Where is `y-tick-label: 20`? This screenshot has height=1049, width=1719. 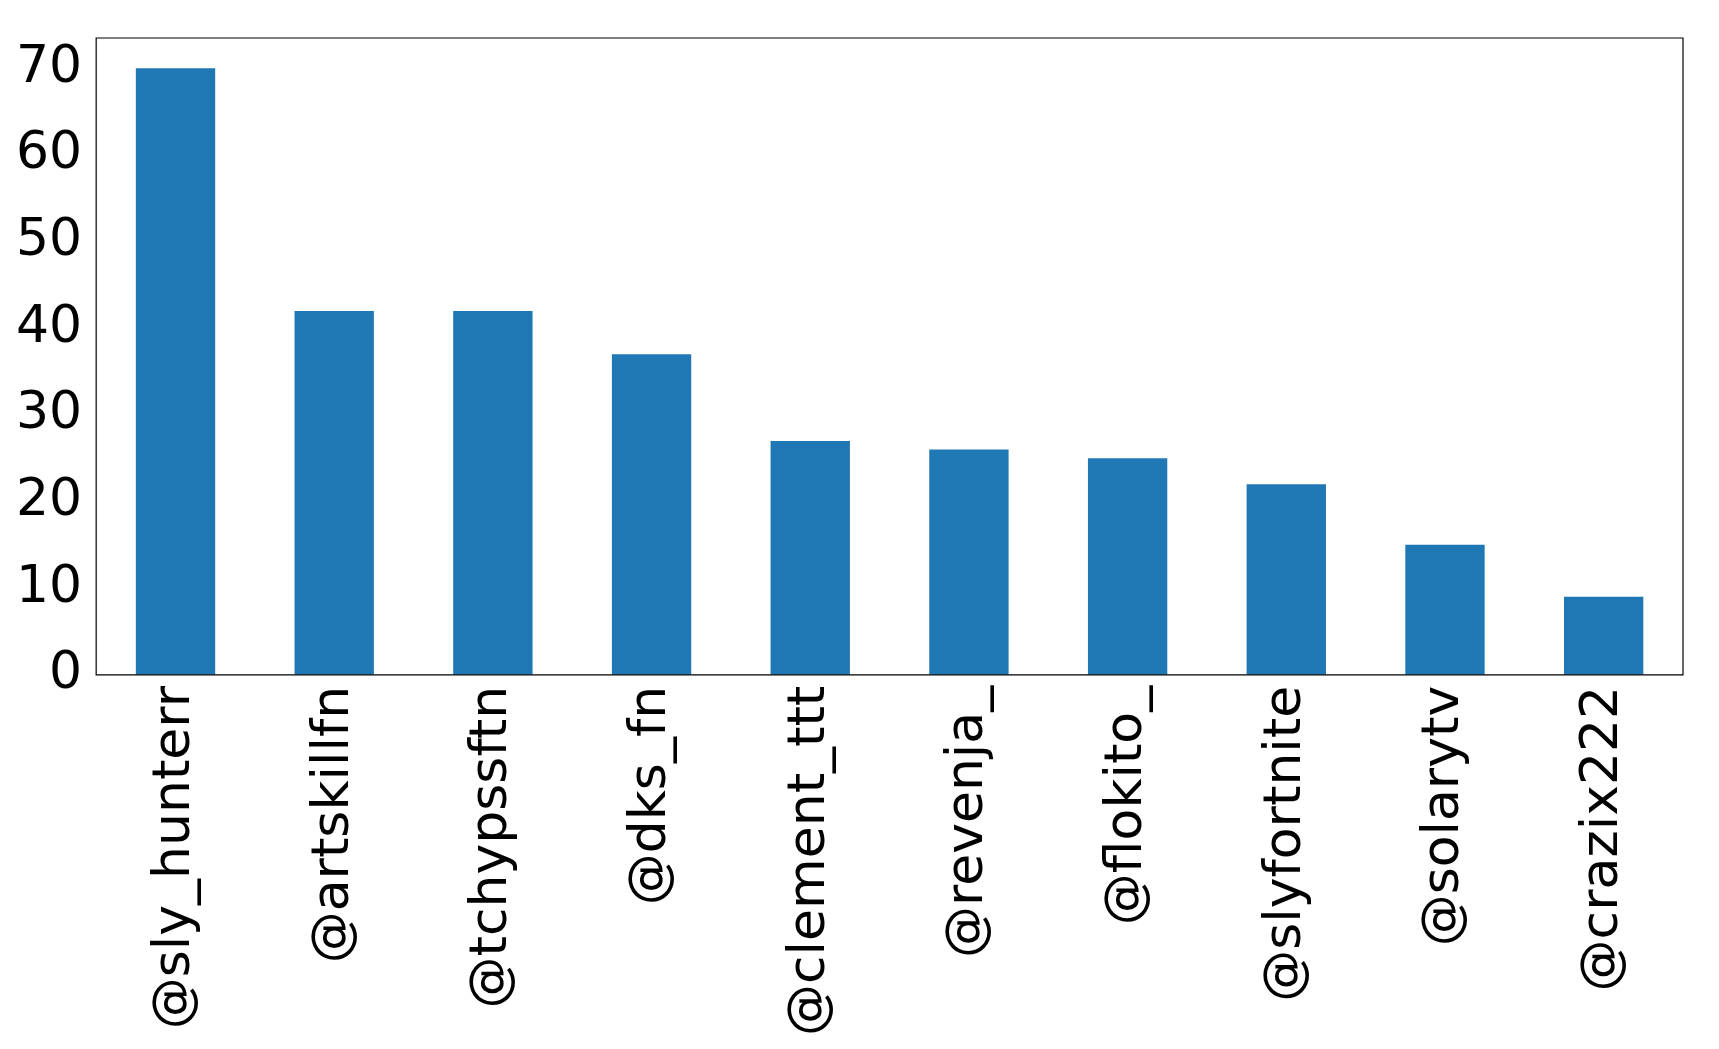
y-tick-label: 20 is located at coordinates (49, 497).